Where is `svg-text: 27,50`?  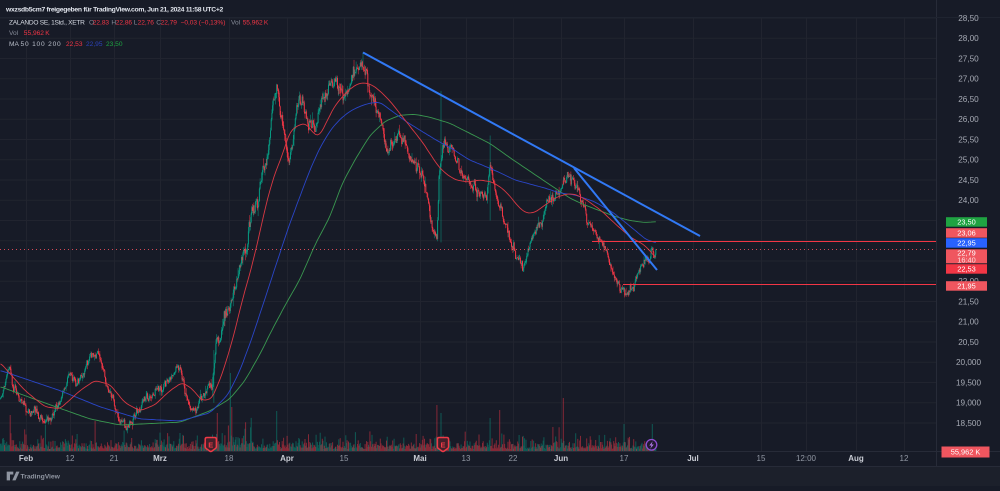 svg-text: 27,50 is located at coordinates (968, 58).